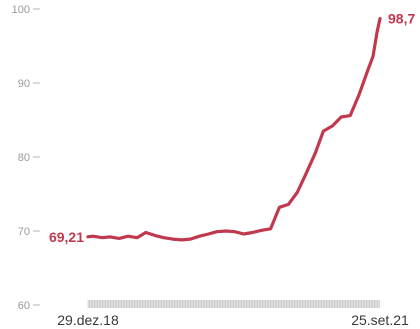 This screenshot has height=329, width=420. What do you see at coordinates (24, 306) in the screenshot?
I see `y-tick-label: 60` at bounding box center [24, 306].